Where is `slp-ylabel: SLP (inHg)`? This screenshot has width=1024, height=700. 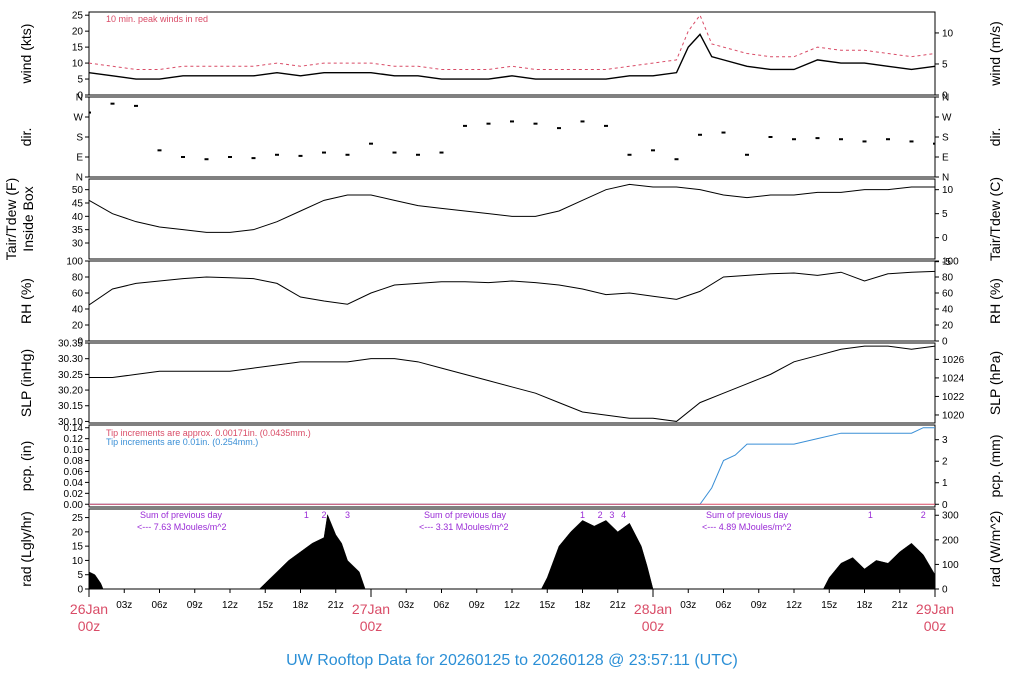
slp-ylabel: SLP (inHg) is located at coordinates (26, 383).